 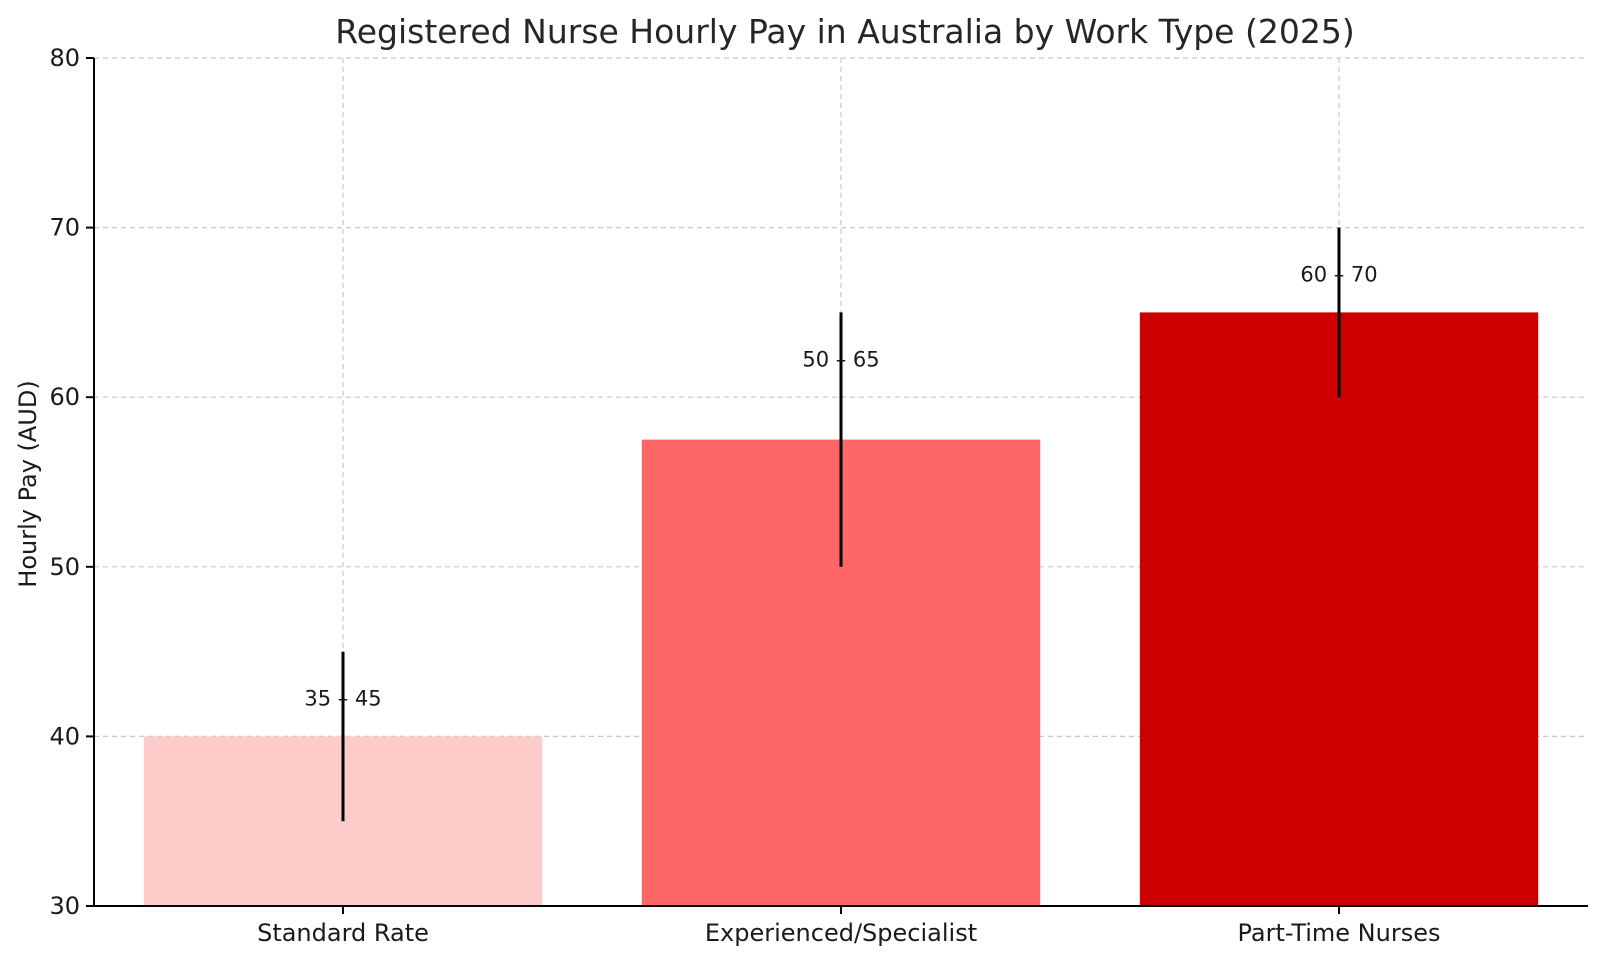 I want to click on x-tick-label: Standard Rate, so click(x=343, y=933).